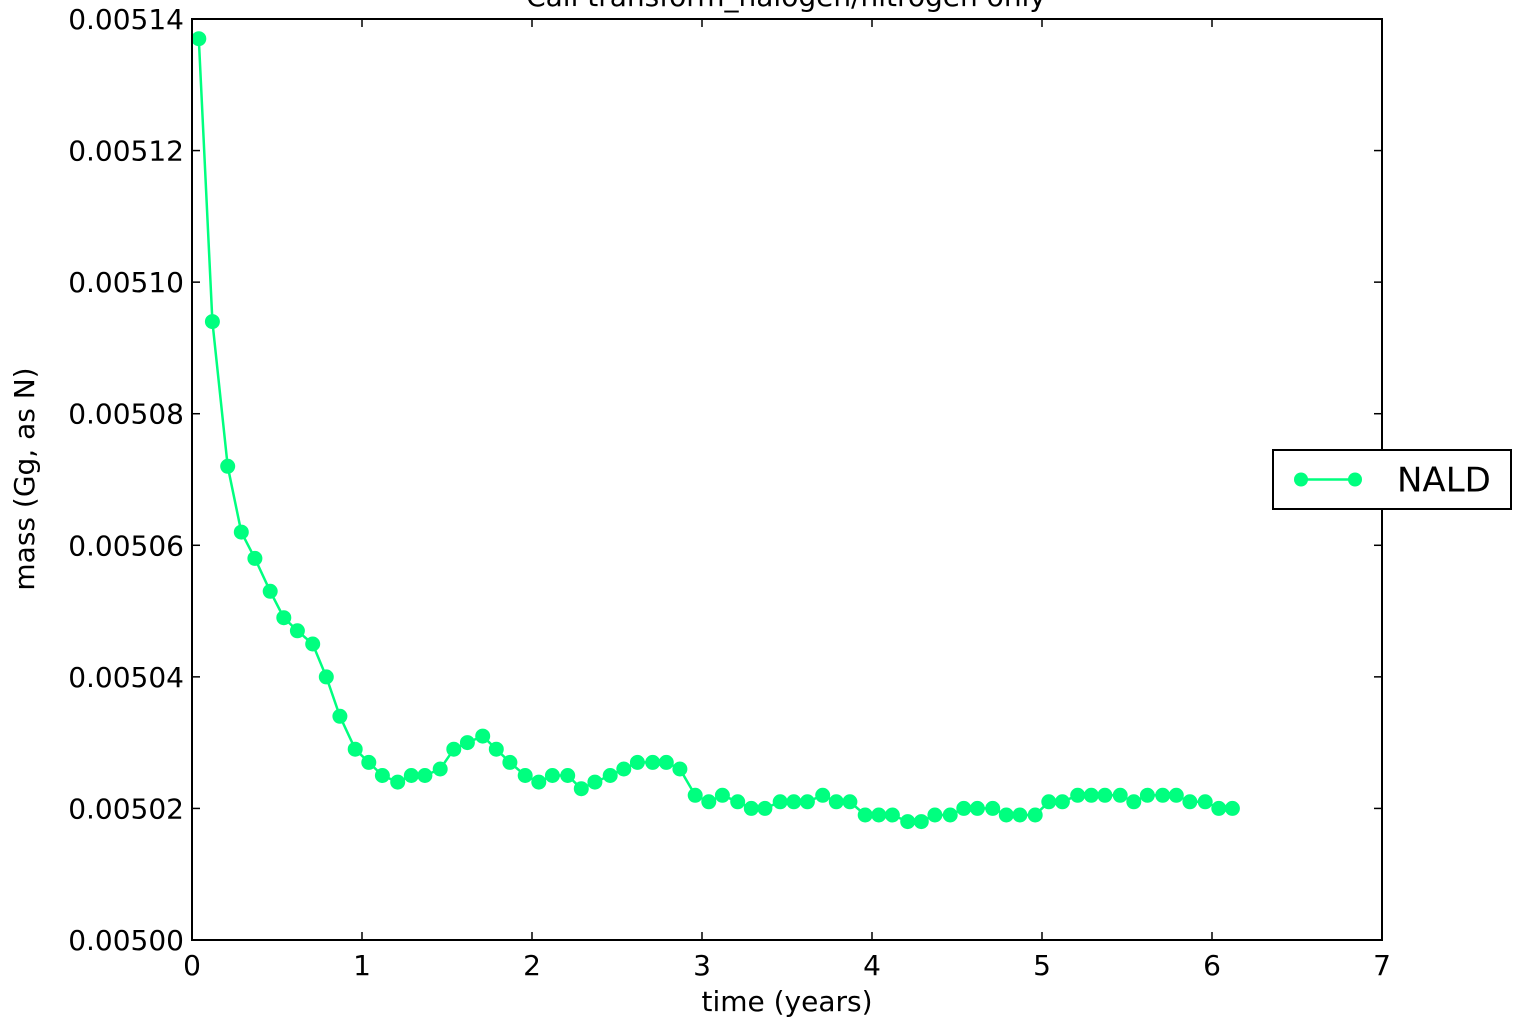 The width and height of the screenshot is (1513, 1021). What do you see at coordinates (126, 808) in the screenshot?
I see `y-tick-label: 0.00502` at bounding box center [126, 808].